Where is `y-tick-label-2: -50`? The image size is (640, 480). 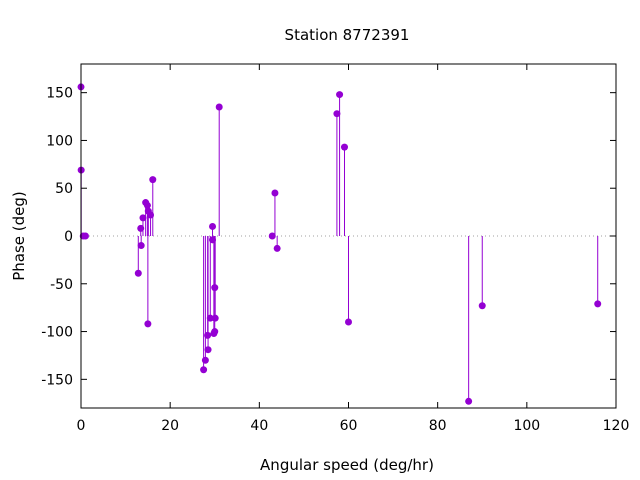 y-tick-label-2: -50 is located at coordinates (61, 285).